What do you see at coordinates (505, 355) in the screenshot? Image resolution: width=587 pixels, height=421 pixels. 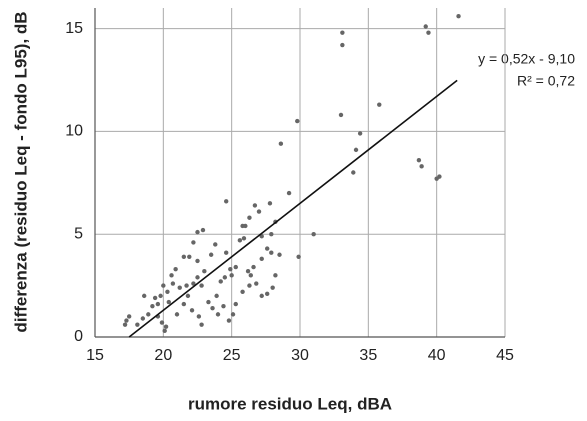 I see `x-tick-label: 45` at bounding box center [505, 355].